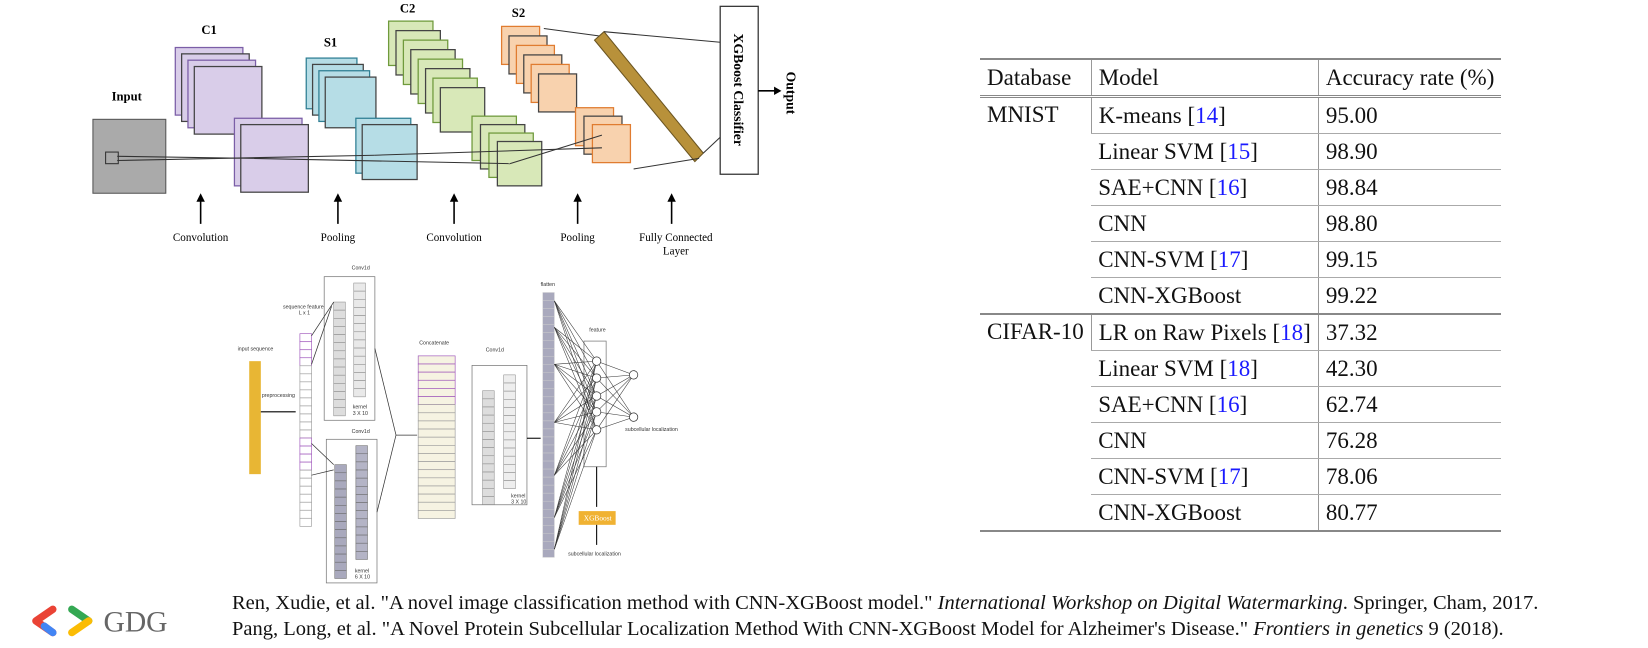  Describe the element at coordinates (1409, 223) in the screenshot. I see `accuracy-cell: 98.80` at that location.